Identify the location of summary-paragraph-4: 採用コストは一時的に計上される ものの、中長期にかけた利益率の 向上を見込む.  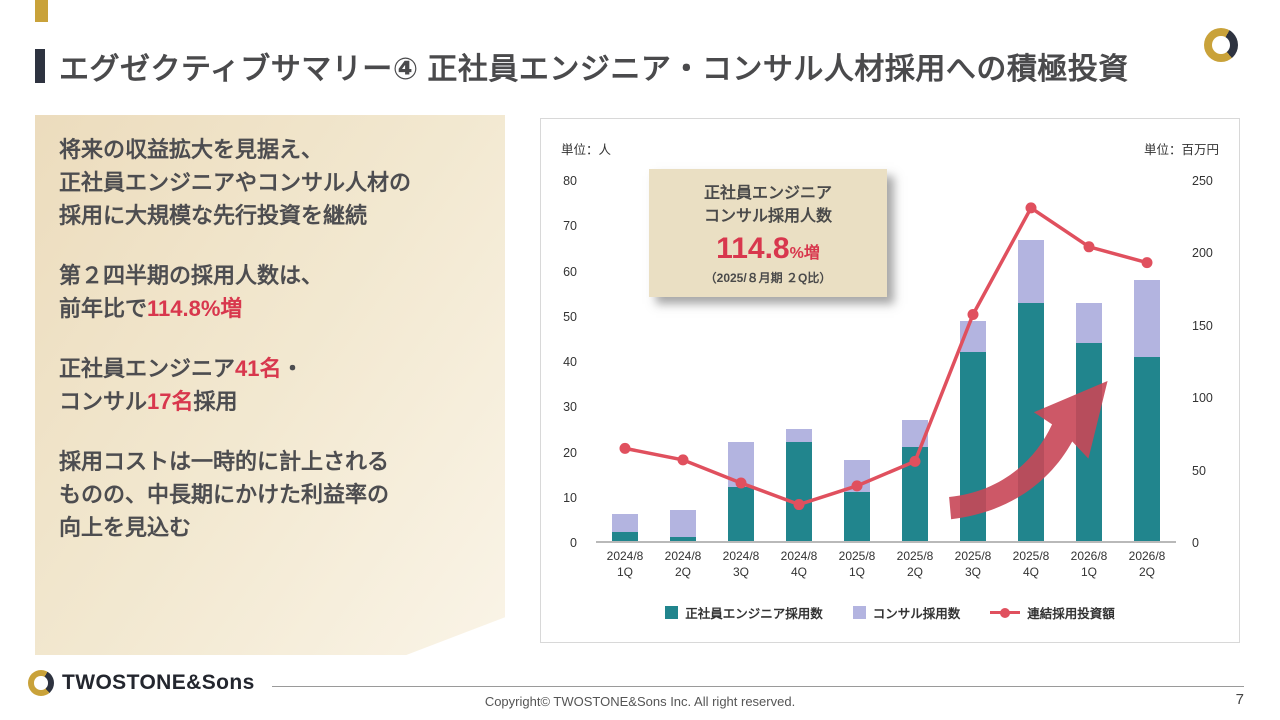
(224, 494).